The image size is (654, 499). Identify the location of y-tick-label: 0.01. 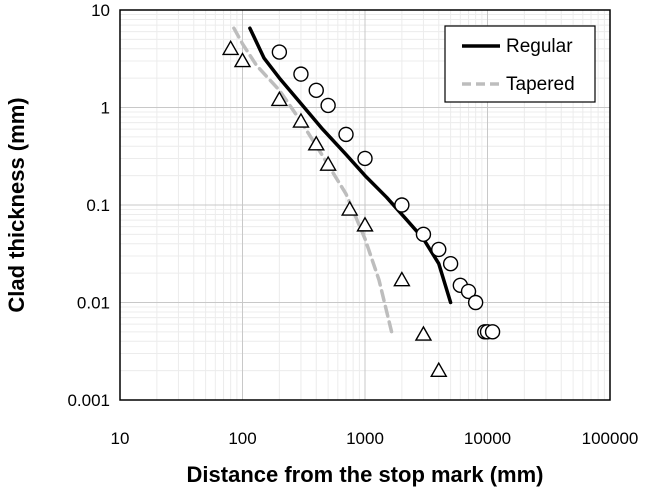
(93, 303).